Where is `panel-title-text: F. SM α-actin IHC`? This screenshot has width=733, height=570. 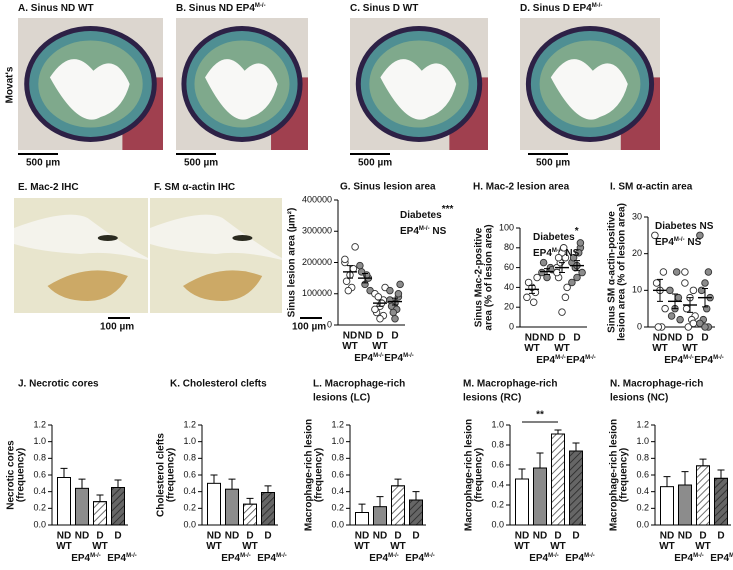
panel-title-text: F. SM α-actin IHC is located at coordinates (194, 187).